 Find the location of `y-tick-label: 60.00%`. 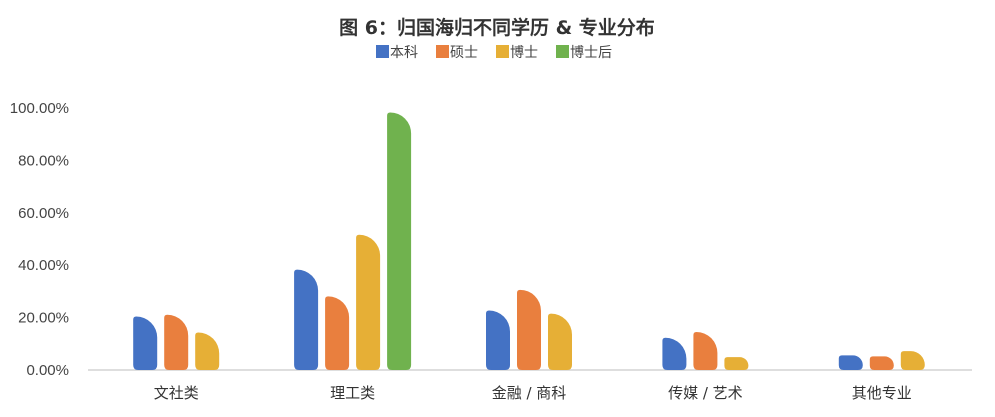

y-tick-label: 60.00% is located at coordinates (43, 213).